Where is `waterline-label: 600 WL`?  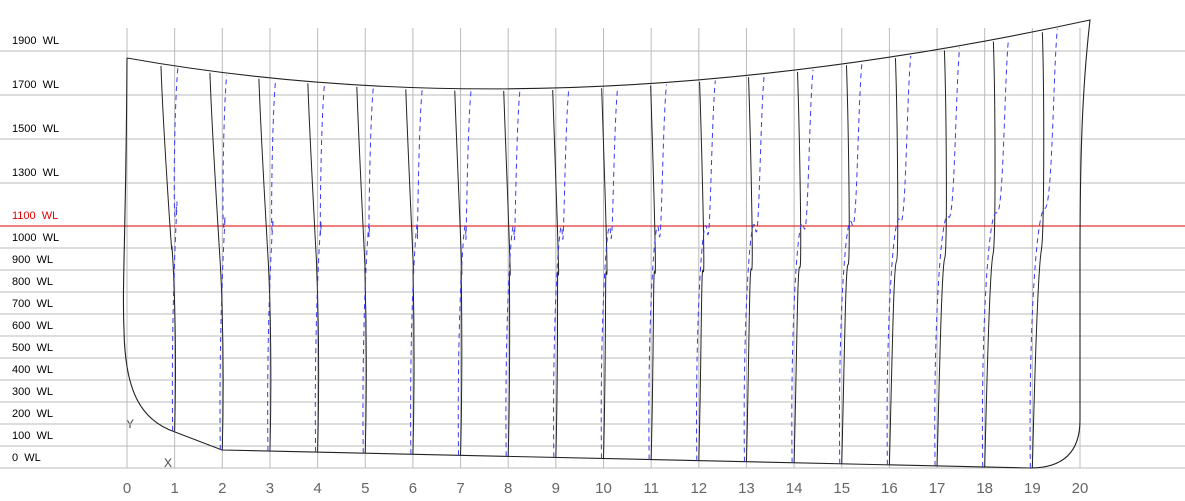 waterline-label: 600 WL is located at coordinates (32, 326).